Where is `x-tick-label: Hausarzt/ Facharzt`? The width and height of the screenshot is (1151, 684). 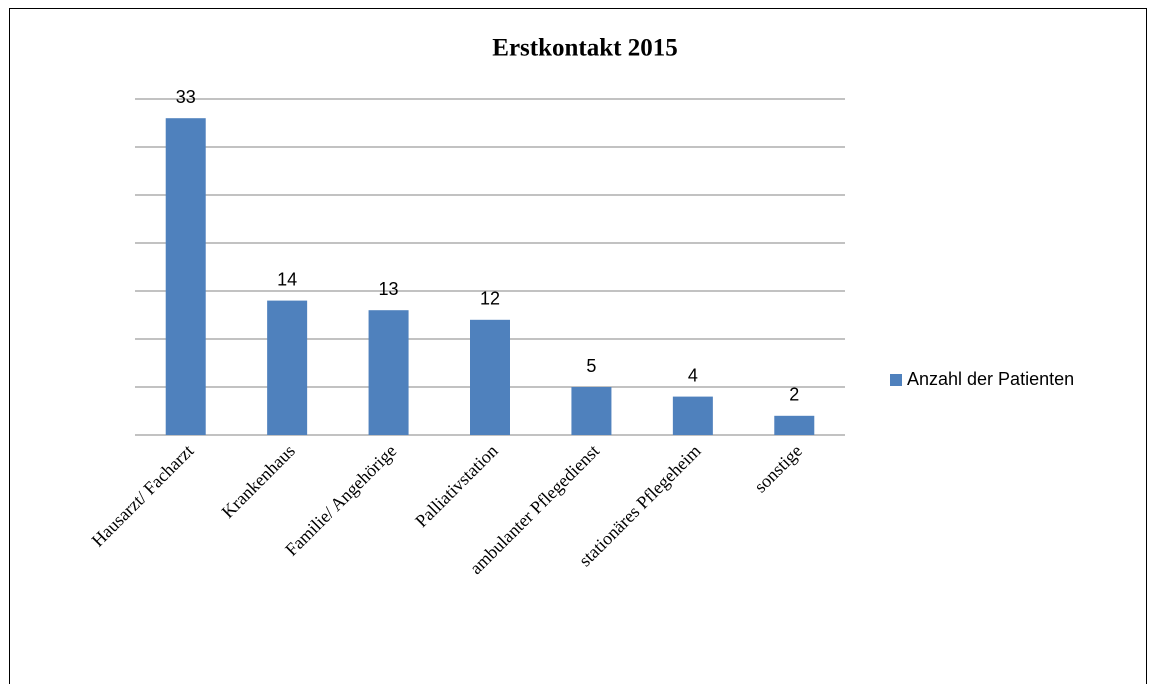
x-tick-label: Hausarzt/ Facharzt is located at coordinates (143, 496).